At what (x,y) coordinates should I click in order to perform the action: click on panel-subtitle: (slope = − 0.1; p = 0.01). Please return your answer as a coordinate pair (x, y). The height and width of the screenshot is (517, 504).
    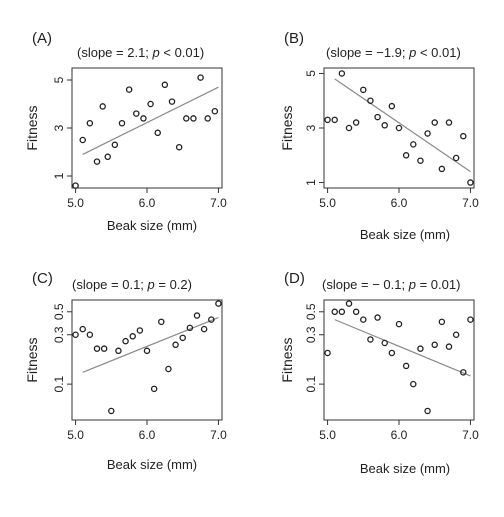
    Looking at the image, I should click on (391, 284).